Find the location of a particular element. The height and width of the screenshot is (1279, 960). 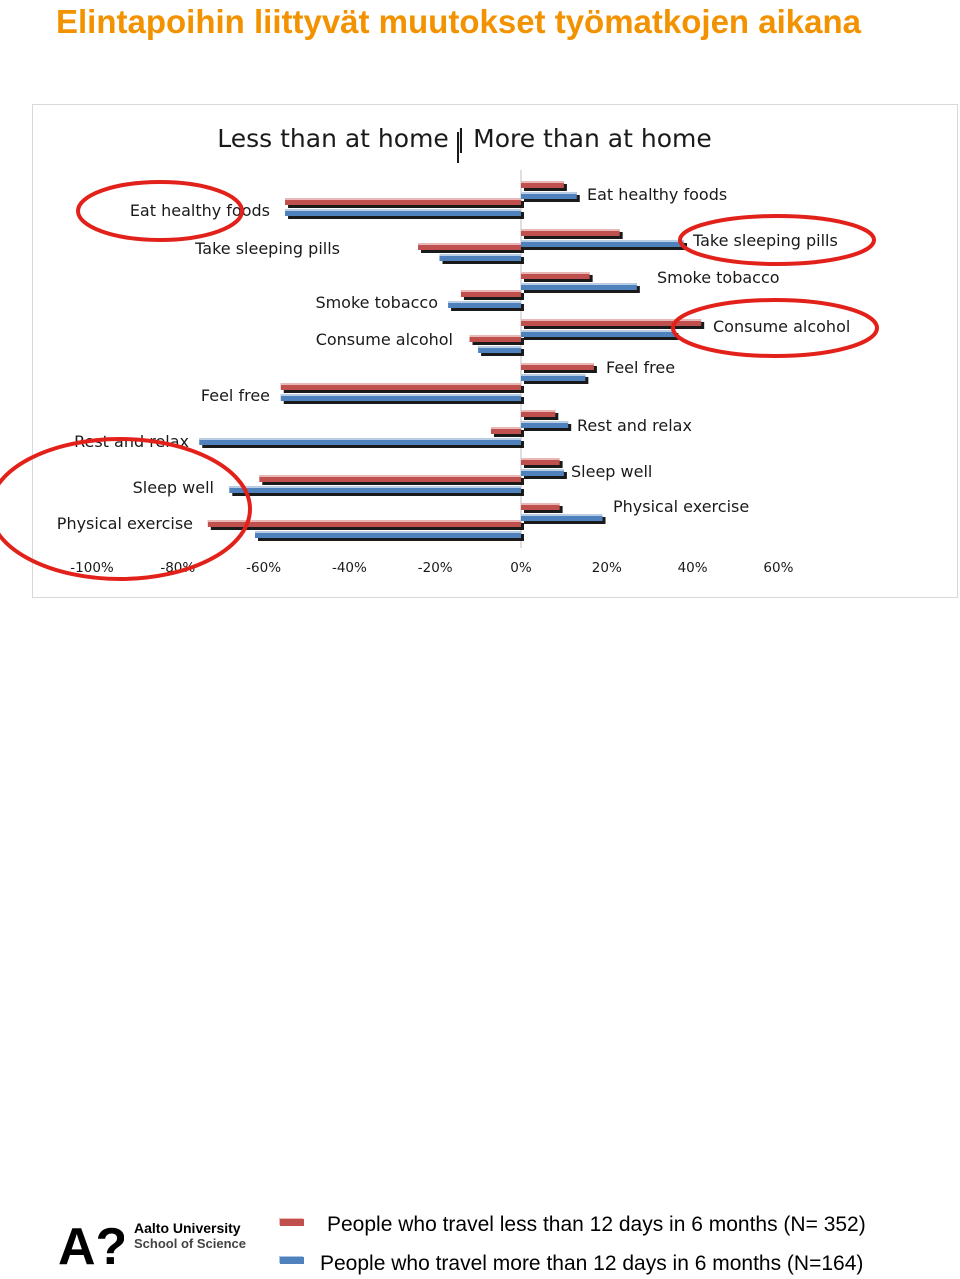

label-more-6: Sleep well is located at coordinates (611, 471).